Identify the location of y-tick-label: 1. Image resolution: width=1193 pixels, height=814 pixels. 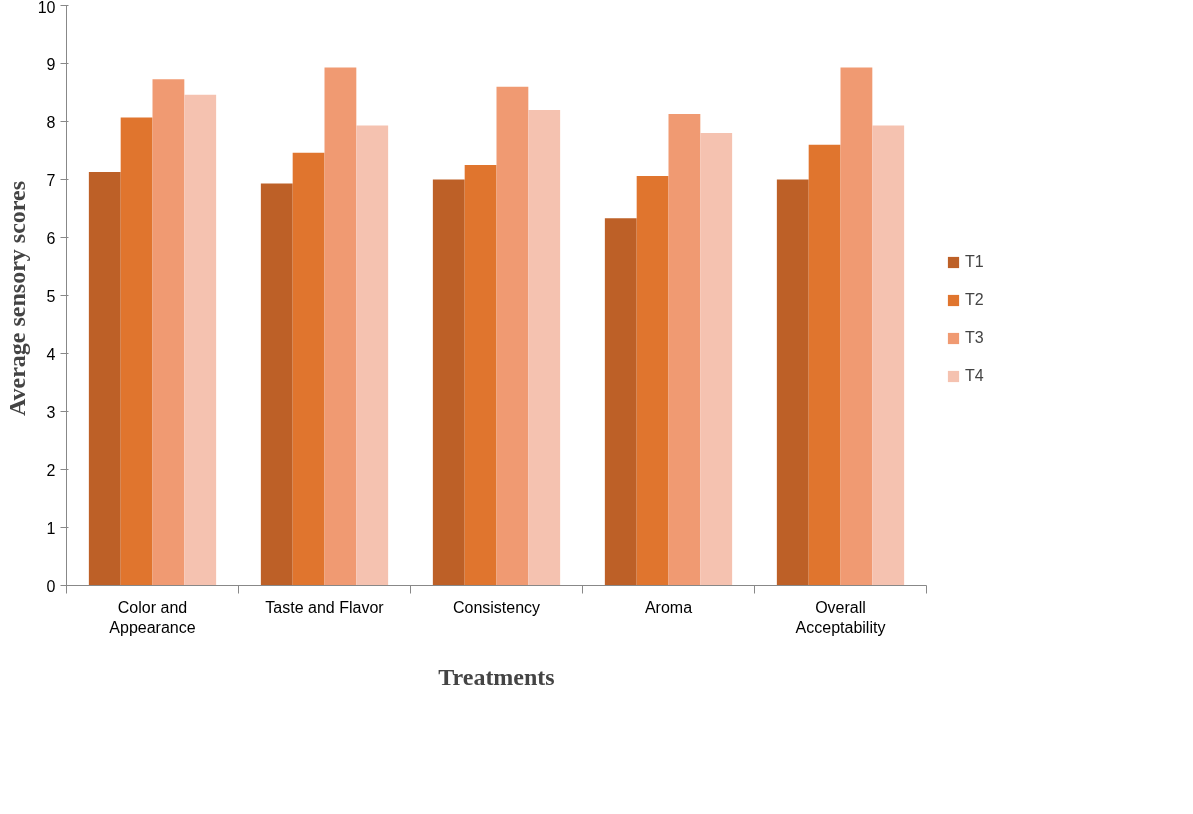
(51, 528).